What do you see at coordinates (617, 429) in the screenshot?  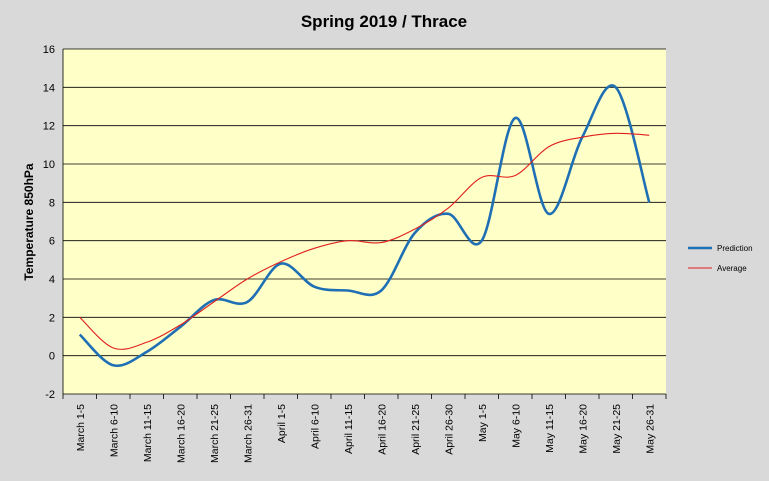 I see `x-tick-label: May 21-25` at bounding box center [617, 429].